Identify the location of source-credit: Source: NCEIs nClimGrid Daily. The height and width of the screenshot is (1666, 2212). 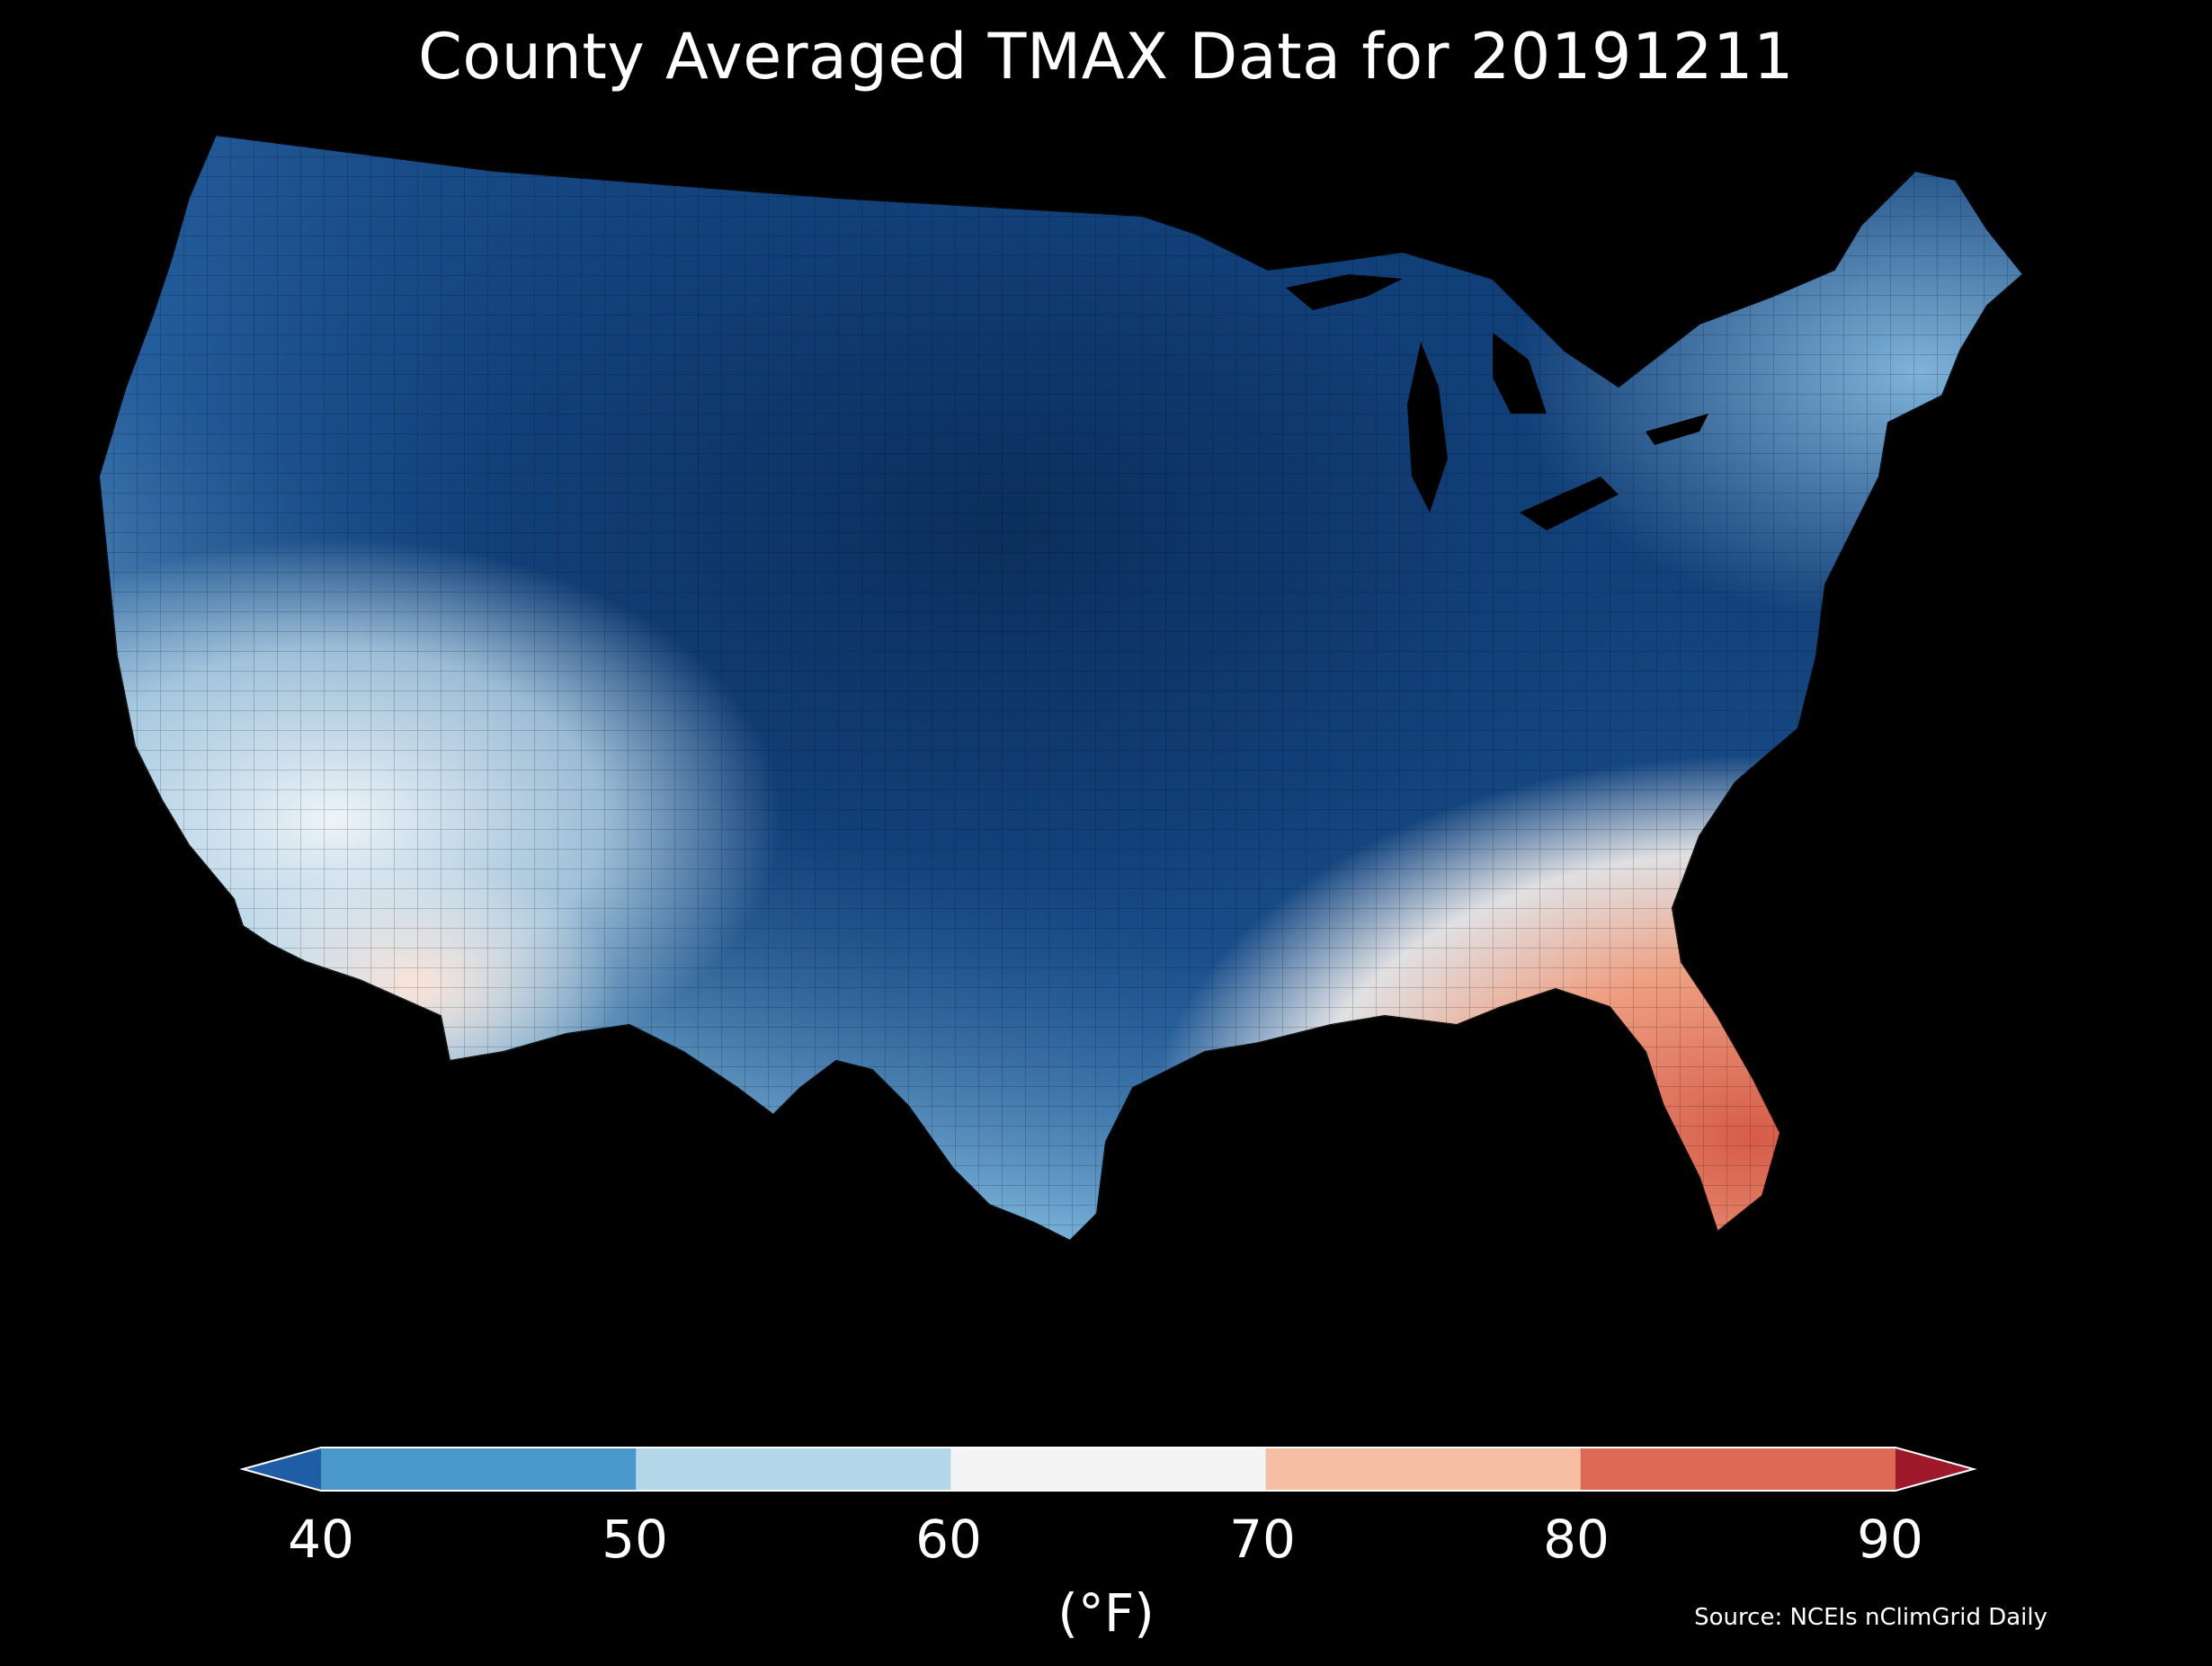
(1870, 1617).